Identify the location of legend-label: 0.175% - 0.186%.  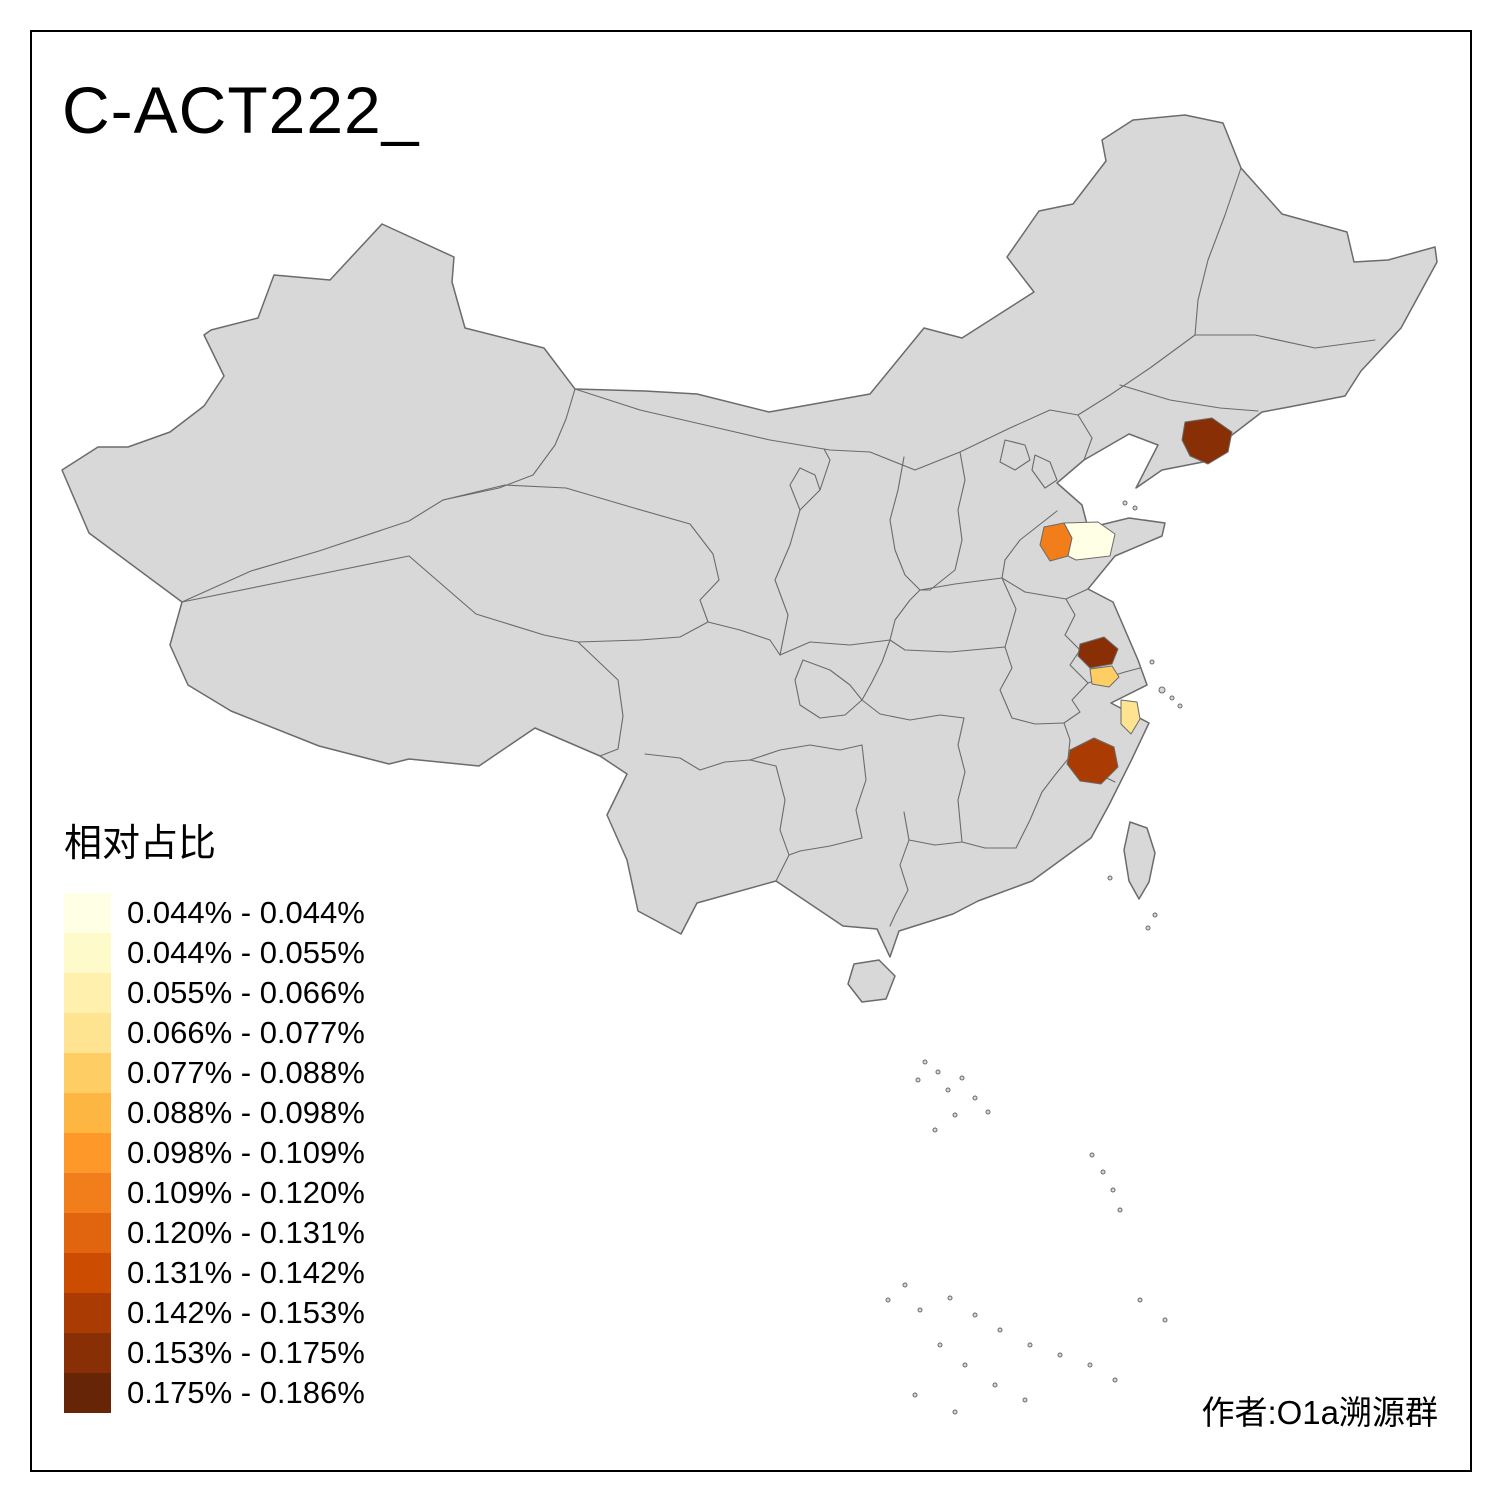
(246, 1392).